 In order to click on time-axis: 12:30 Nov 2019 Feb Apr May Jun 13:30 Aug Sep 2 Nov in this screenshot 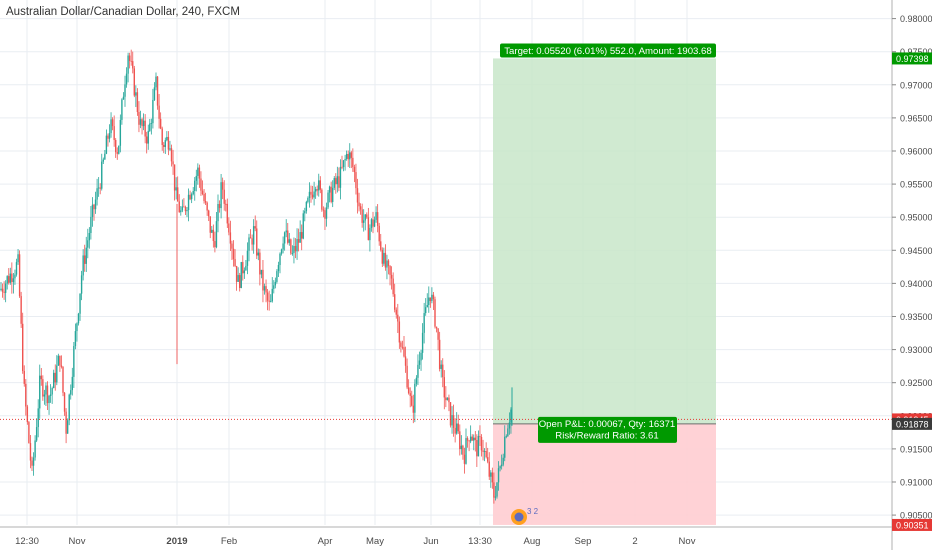, I will do `click(446, 536)`.